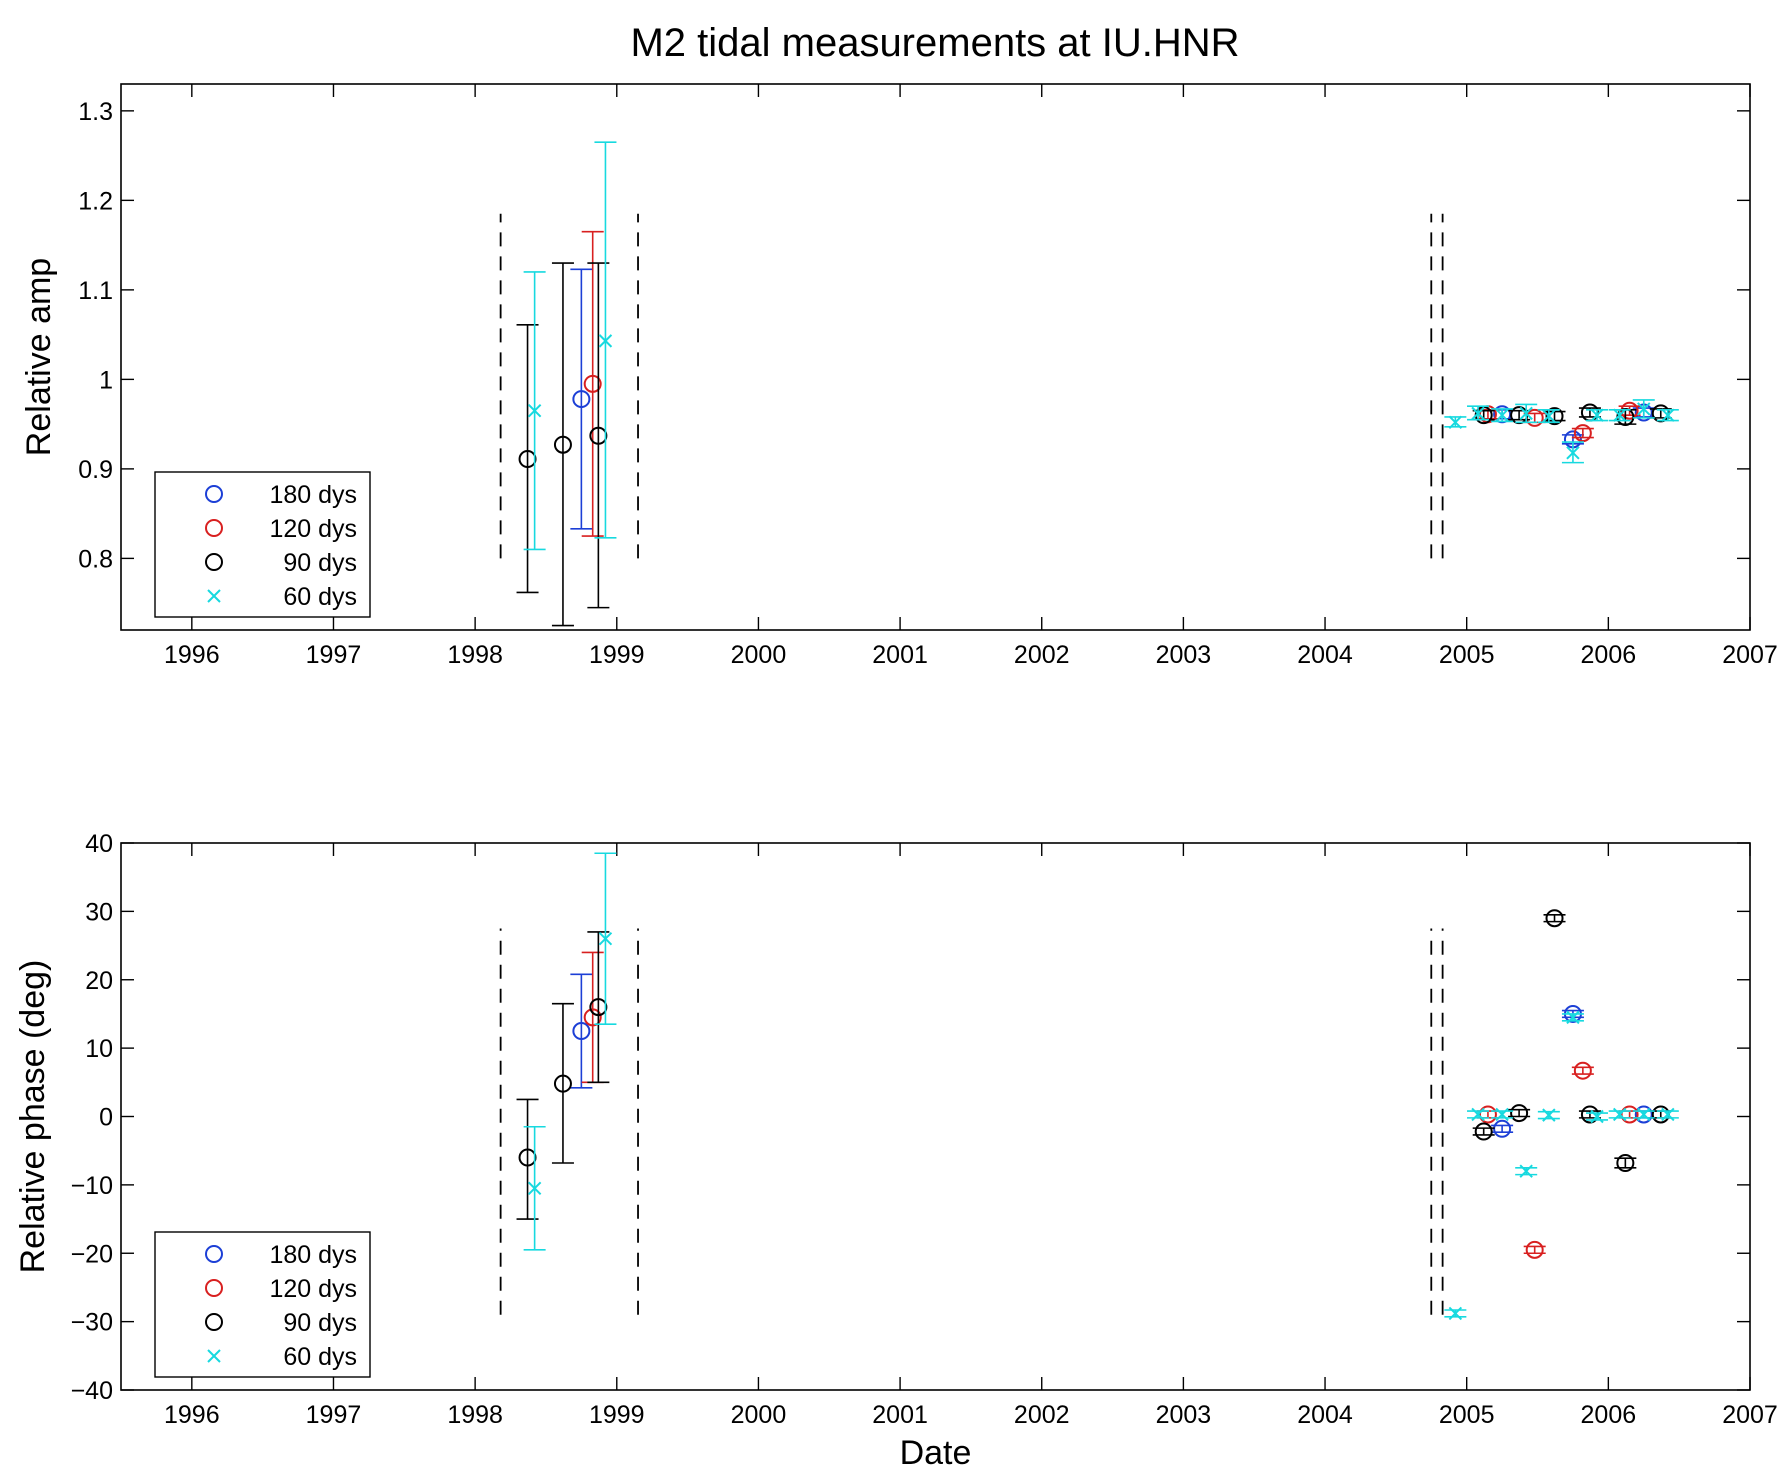 The width and height of the screenshot is (1789, 1478). What do you see at coordinates (92, 1391) in the screenshot?
I see `y-tick-label: −40` at bounding box center [92, 1391].